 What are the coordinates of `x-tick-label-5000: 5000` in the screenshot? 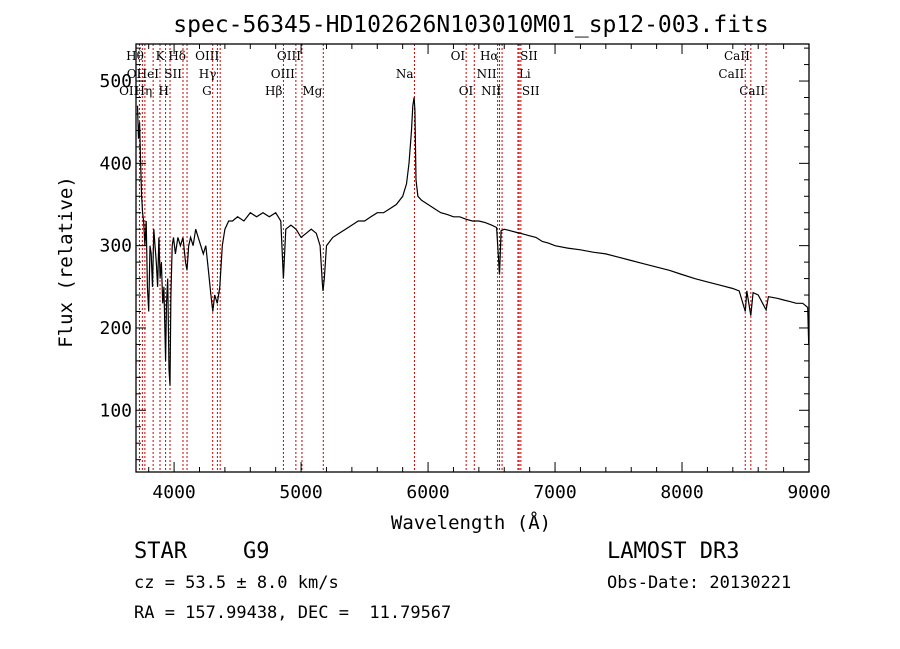 It's located at (300, 492).